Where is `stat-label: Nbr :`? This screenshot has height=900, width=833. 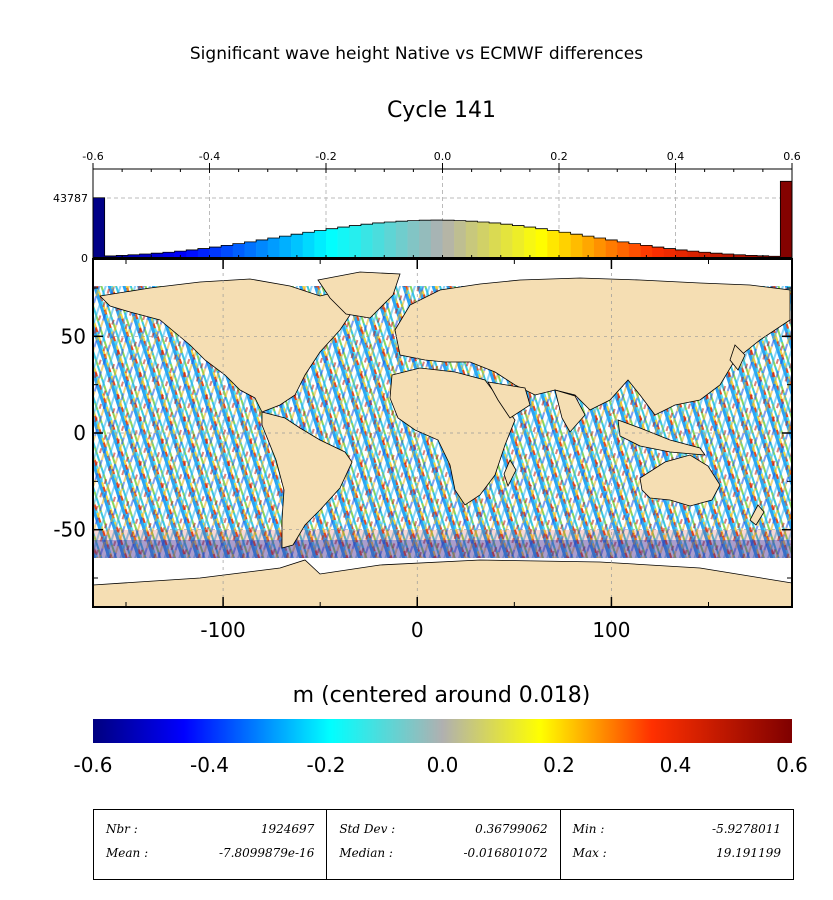
stat-label: Nbr : is located at coordinates (122, 829).